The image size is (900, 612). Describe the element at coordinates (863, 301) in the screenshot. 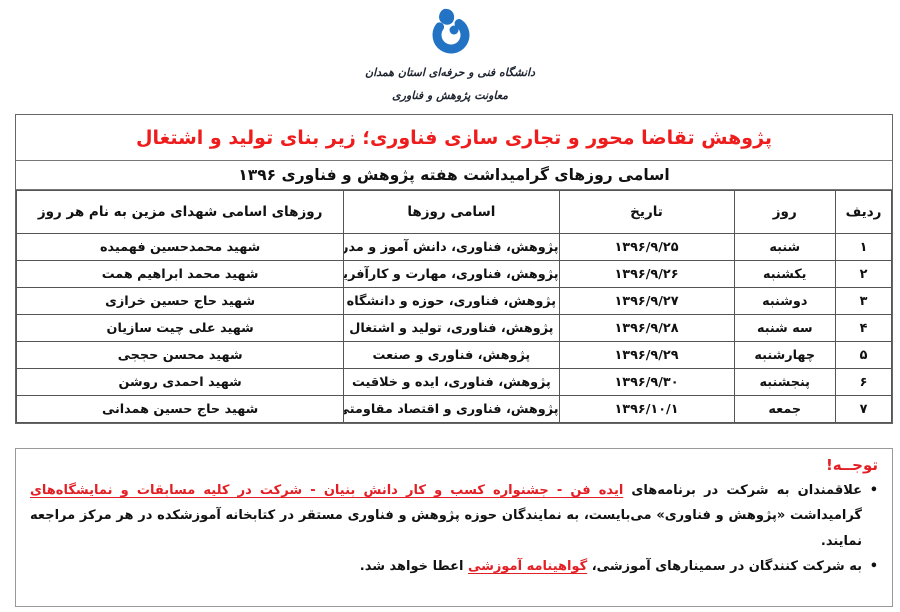

I see `cell-row-no: ۳` at that location.